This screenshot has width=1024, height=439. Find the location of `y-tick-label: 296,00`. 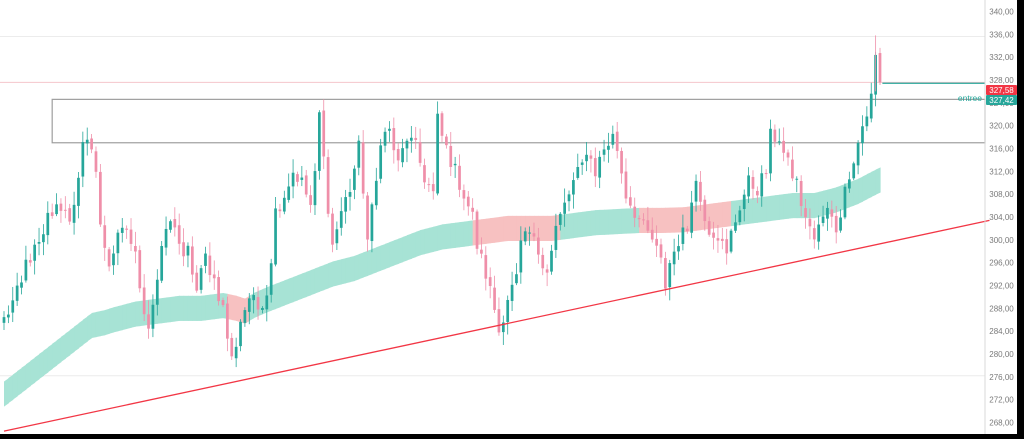

y-tick-label: 296,00 is located at coordinates (1001, 263).